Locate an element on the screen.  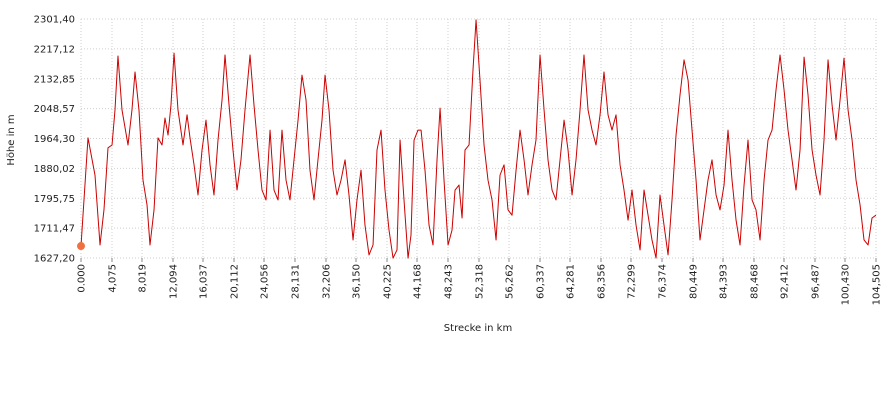
x-tick-label: 24,056 is located at coordinates (265, 281).